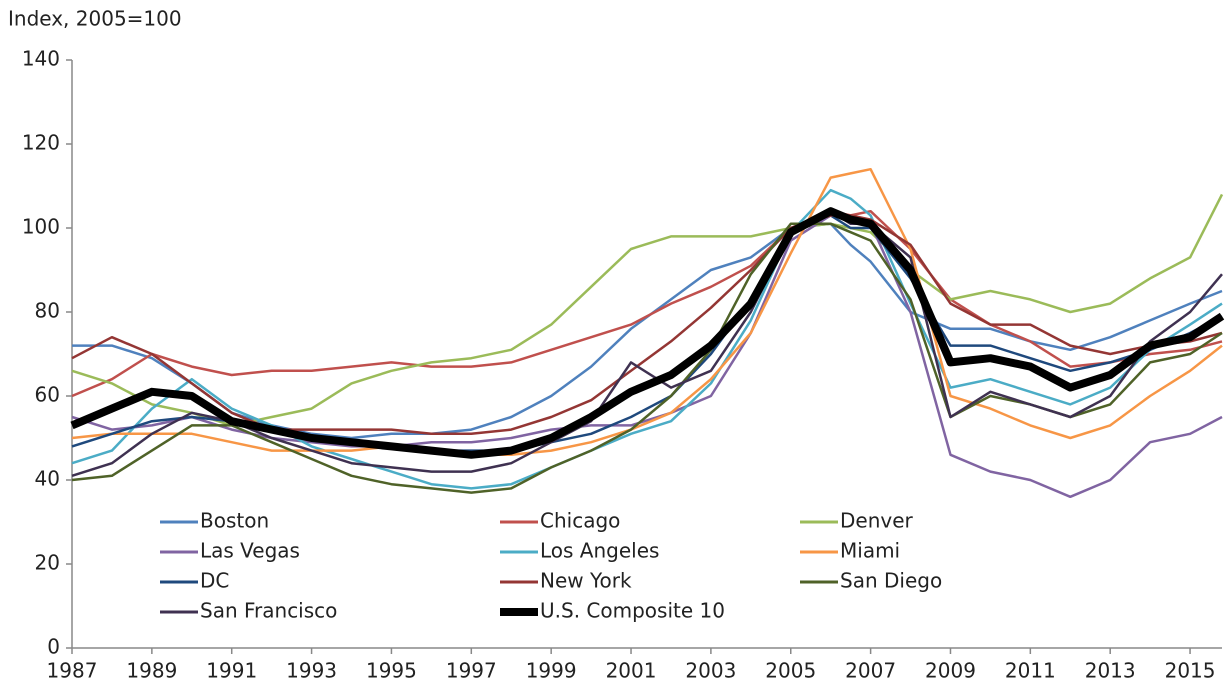 The image size is (1225, 690). I want to click on legend-label: San Diego, so click(891, 581).